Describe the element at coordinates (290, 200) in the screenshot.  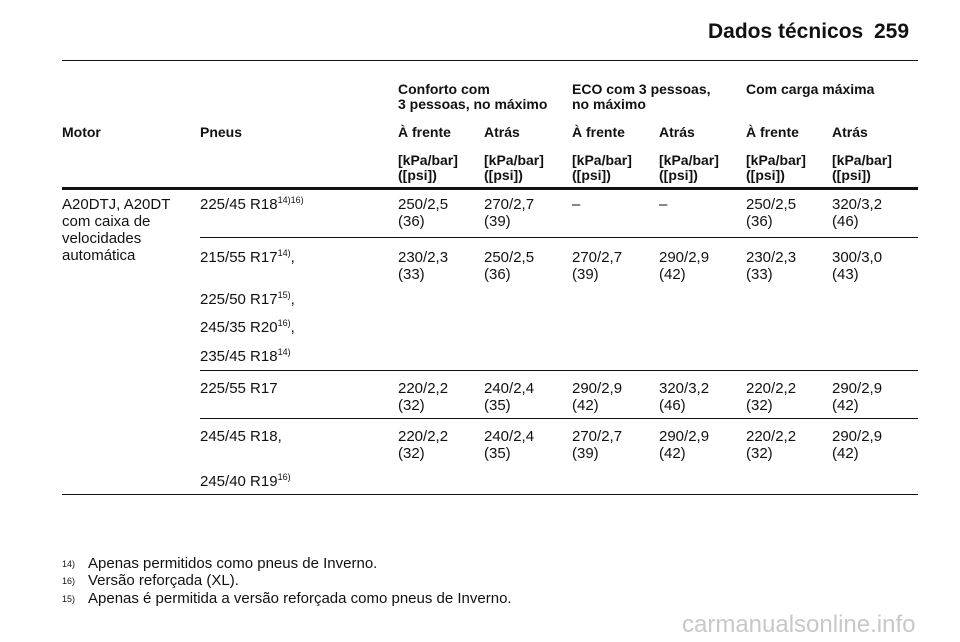
I see `footnote-ref: 14)16)` at that location.